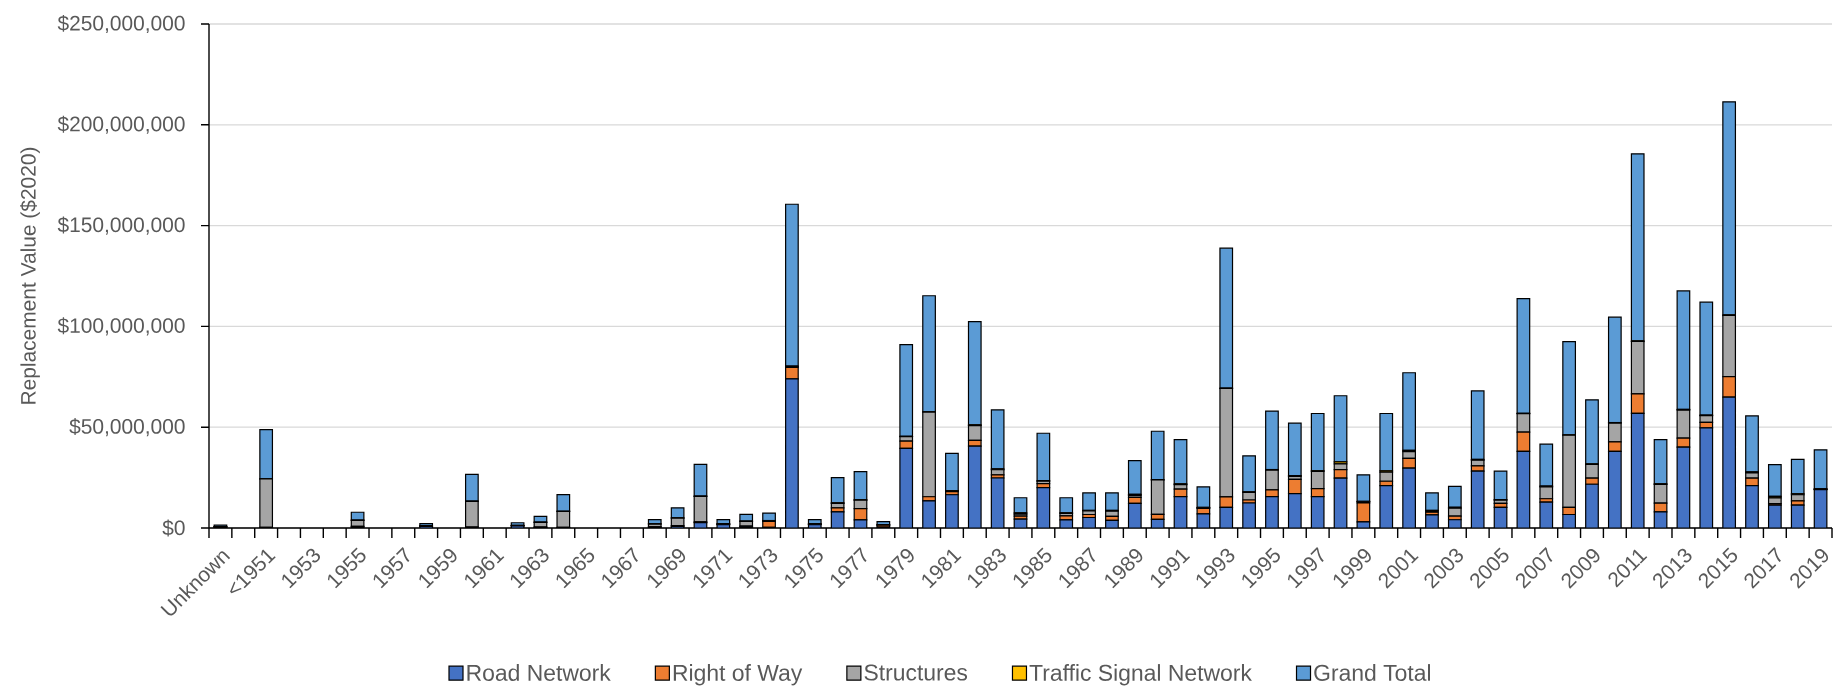 The image size is (1837, 686). Describe the element at coordinates (539, 672) in the screenshot. I see `legend-label: Road Network` at that location.